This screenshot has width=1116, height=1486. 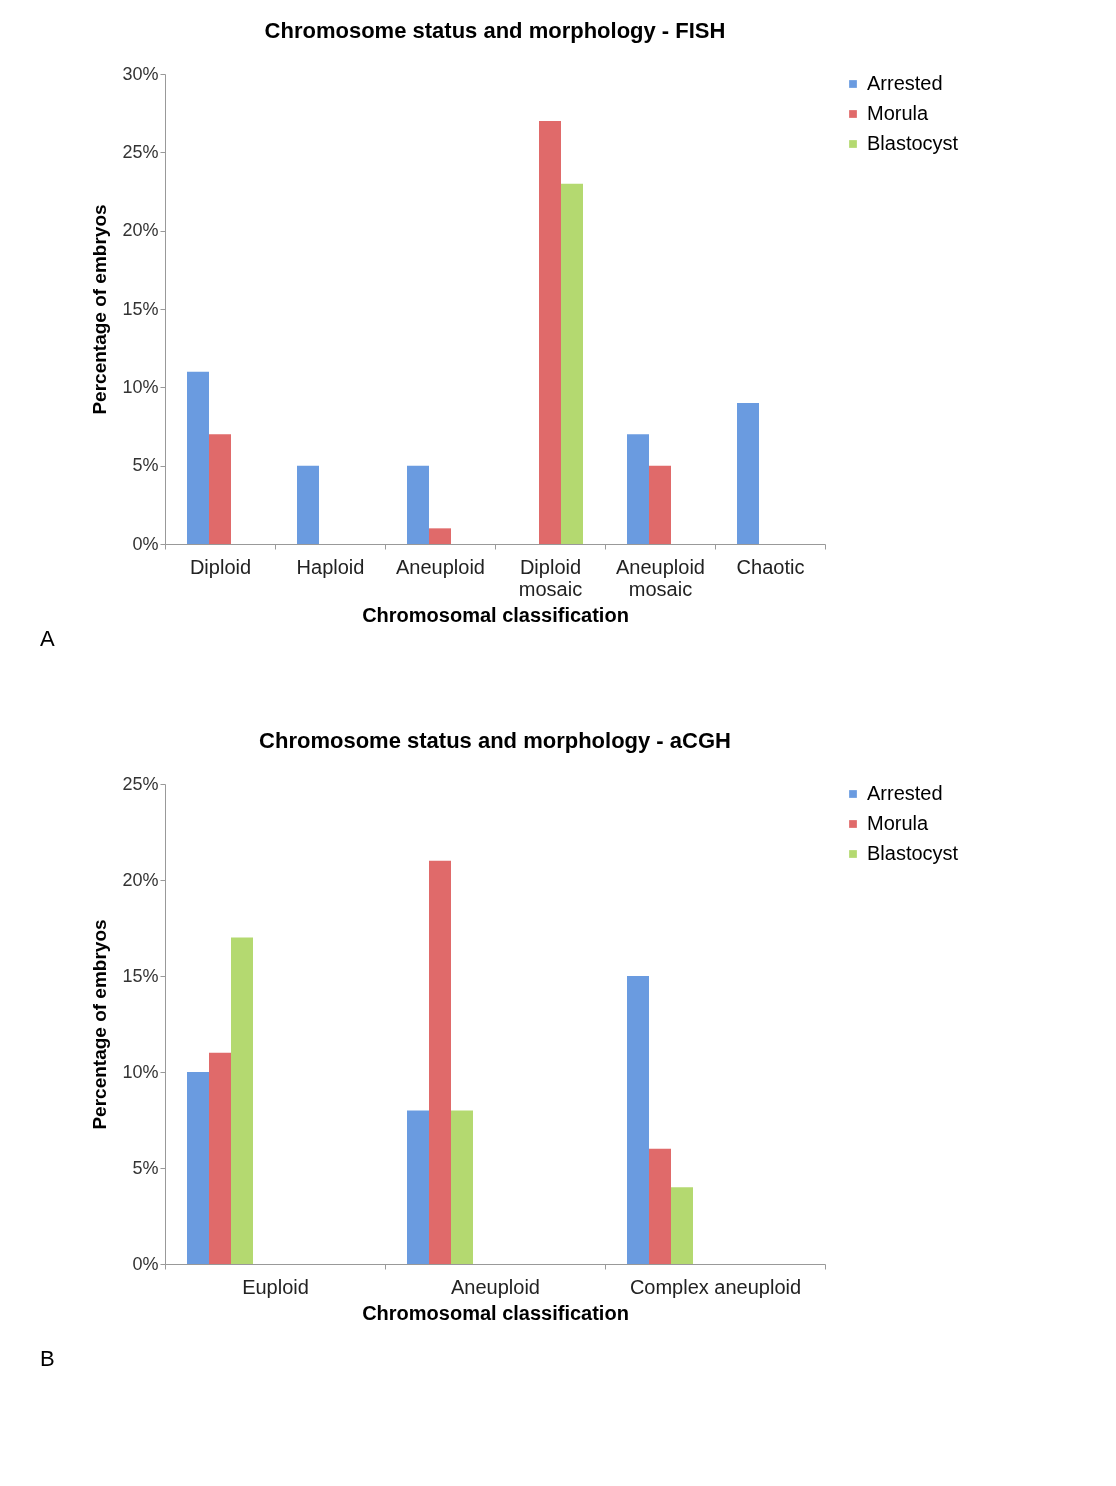 I want to click on x-tick-label: Aneuploid mosaic, so click(x=660, y=577).